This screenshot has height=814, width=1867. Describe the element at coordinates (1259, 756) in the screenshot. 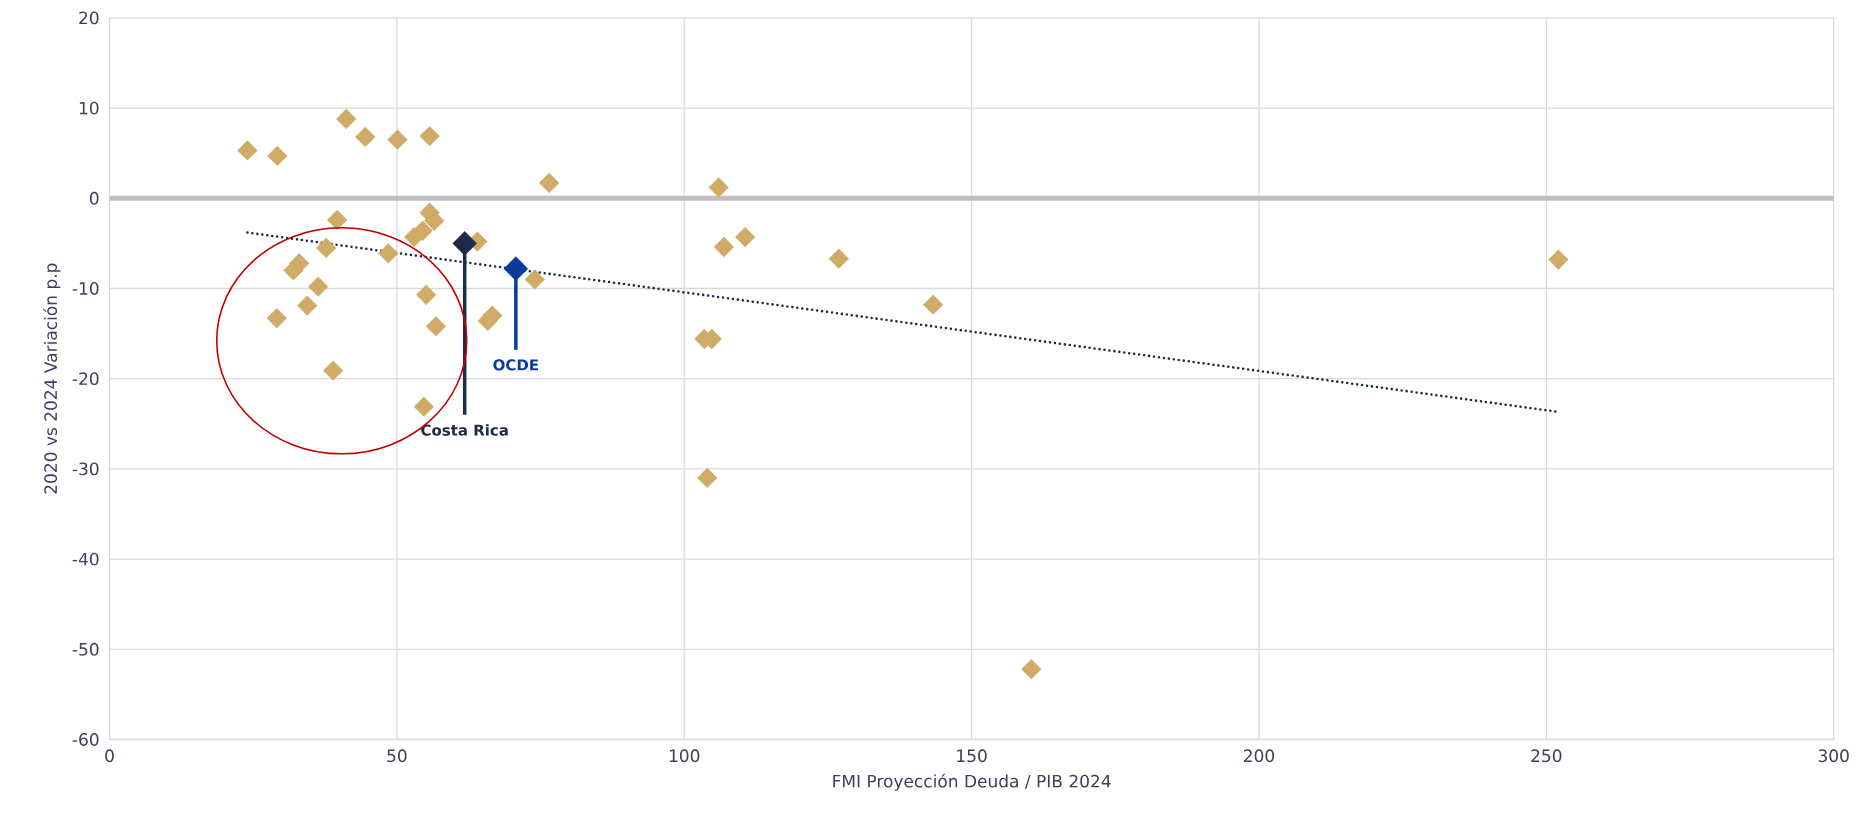

I see `x-tick-label: 200` at that location.